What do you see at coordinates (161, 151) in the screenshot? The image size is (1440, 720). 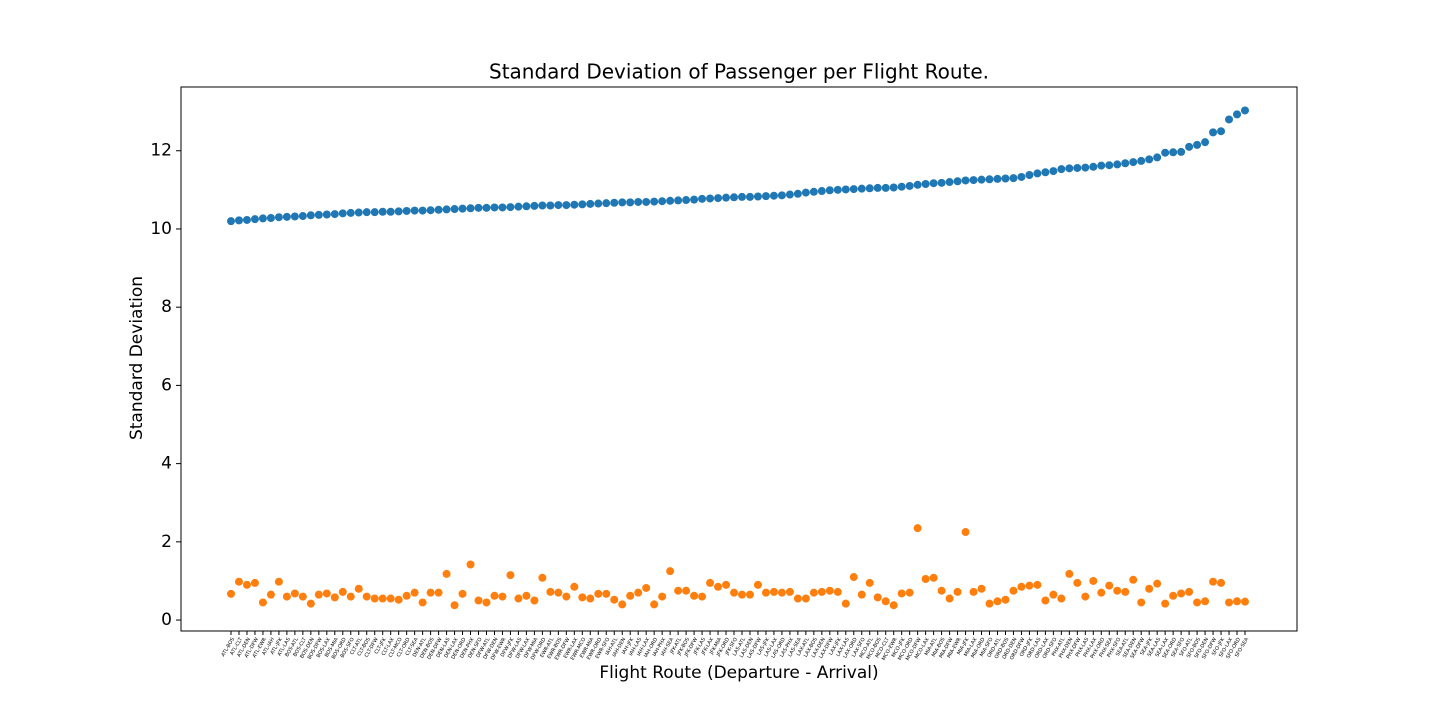 I see `y-tick-label: 12` at bounding box center [161, 151].